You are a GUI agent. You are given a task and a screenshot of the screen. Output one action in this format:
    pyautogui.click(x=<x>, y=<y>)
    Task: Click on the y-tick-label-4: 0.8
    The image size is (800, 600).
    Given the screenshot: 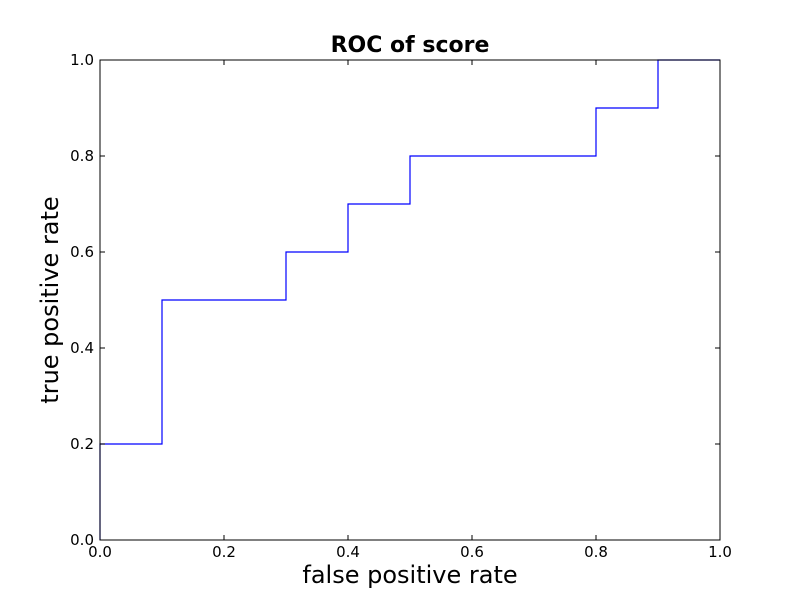 What is the action you would take?
    pyautogui.click(x=82, y=156)
    